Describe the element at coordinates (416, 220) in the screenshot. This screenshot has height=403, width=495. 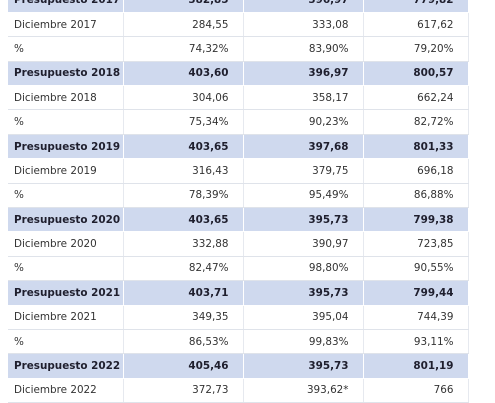
I see `cell-total: 799,38` at that location.